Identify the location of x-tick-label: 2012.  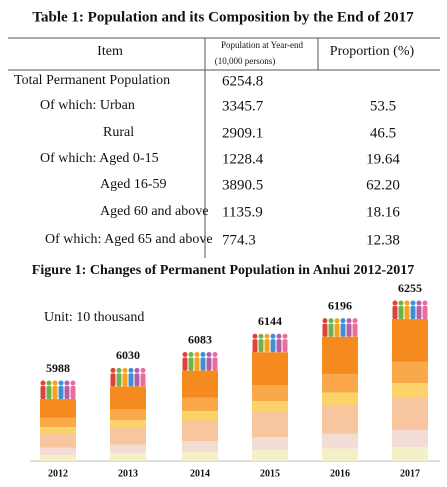
(58, 473).